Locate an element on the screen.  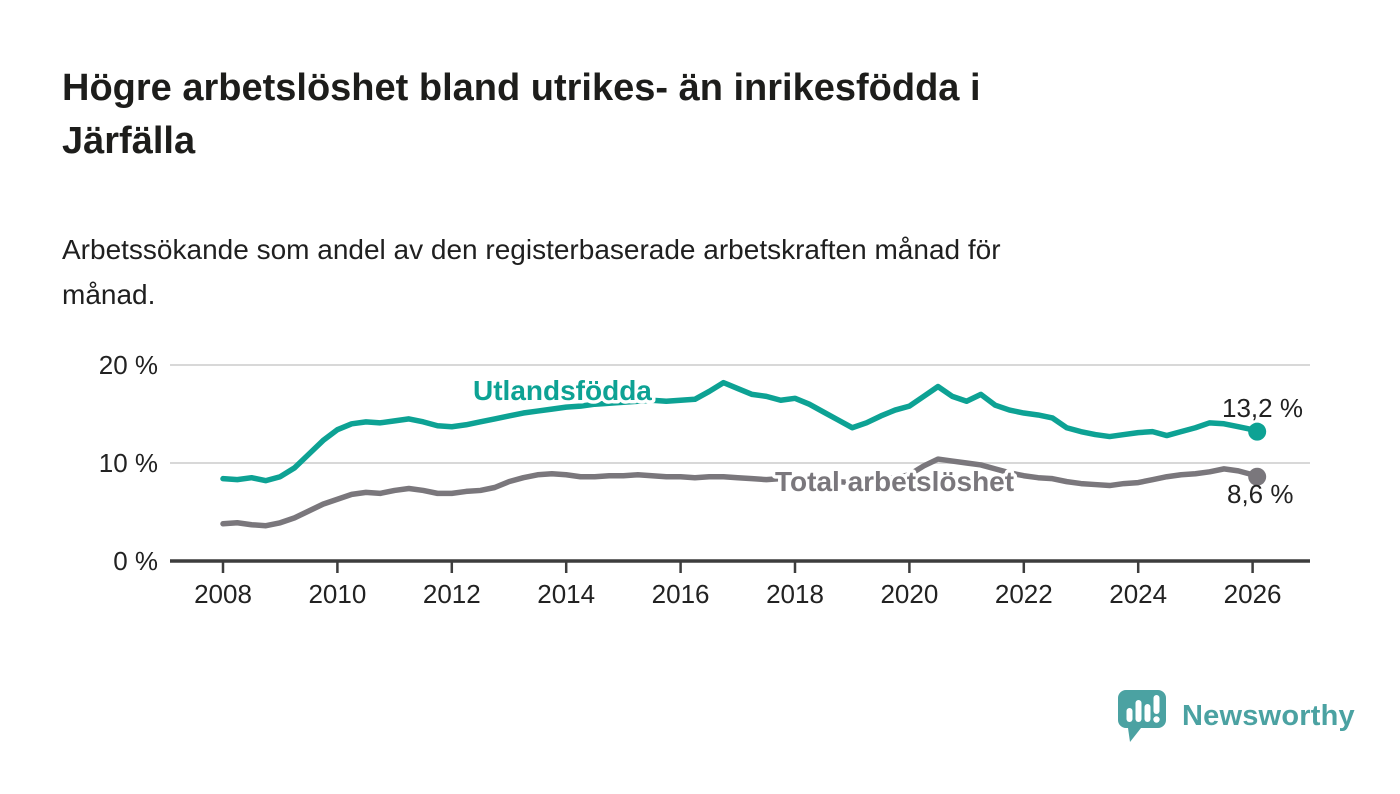
x-tick-label: 2016 is located at coordinates (681, 594).